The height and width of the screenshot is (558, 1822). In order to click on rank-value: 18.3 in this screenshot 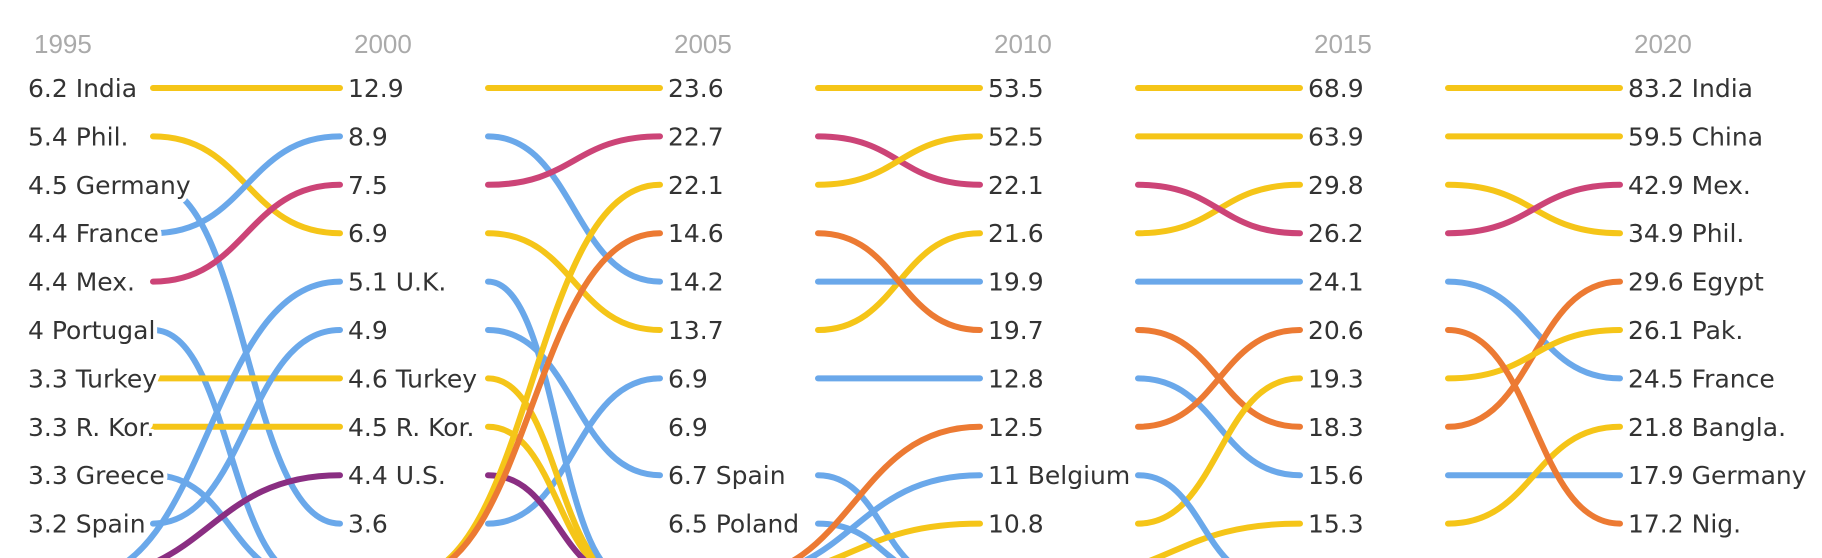, I will do `click(1336, 427)`.